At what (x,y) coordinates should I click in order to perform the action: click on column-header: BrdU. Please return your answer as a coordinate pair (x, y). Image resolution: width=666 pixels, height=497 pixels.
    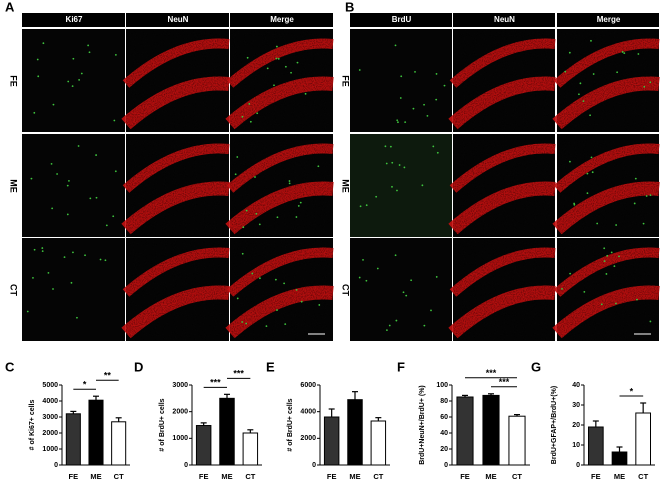
    Looking at the image, I should click on (402, 19).